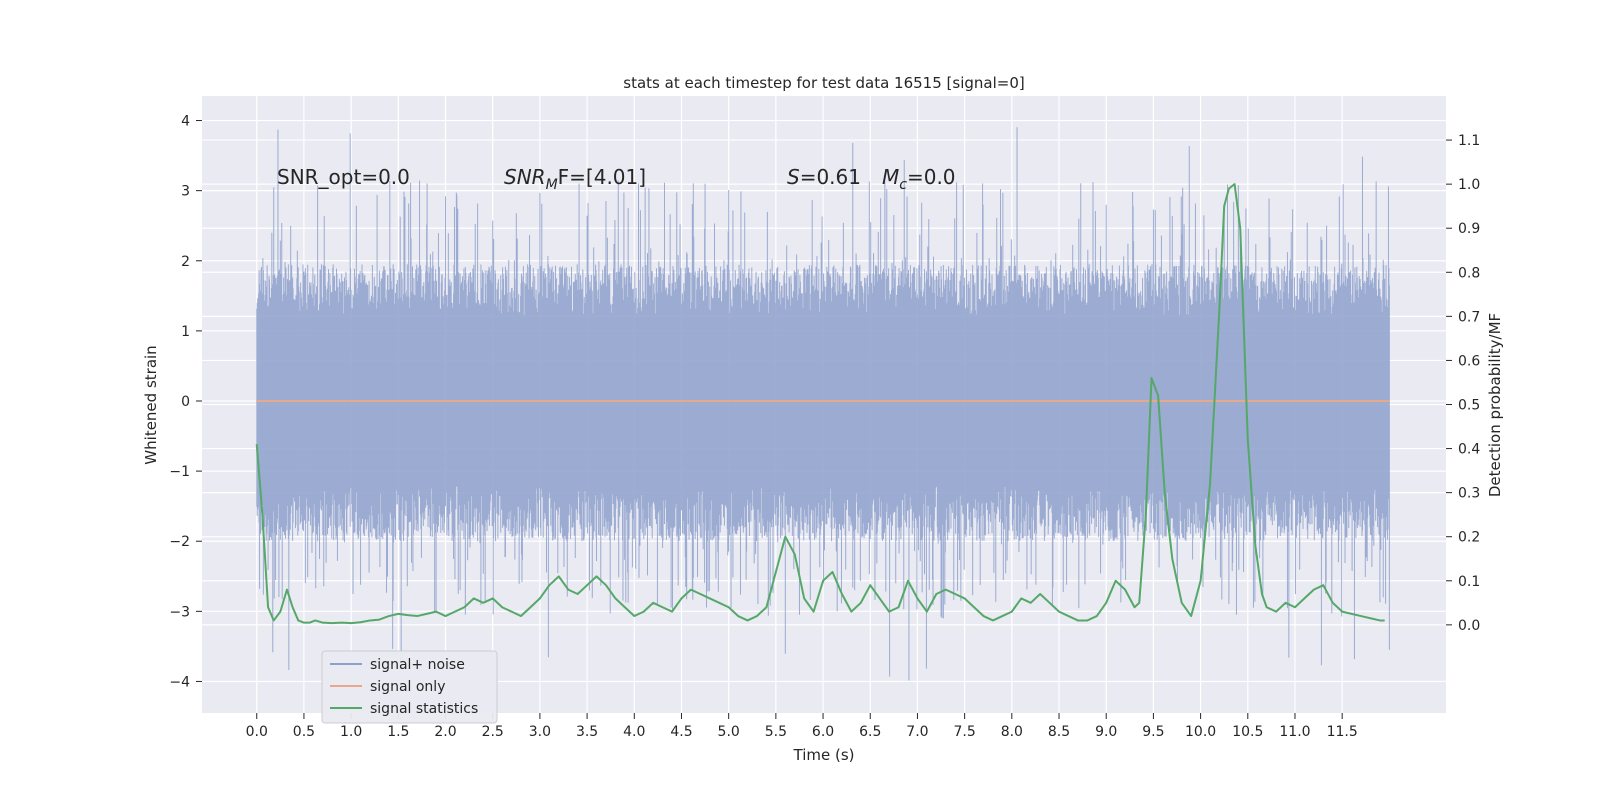  I want to click on x-tick-label: 11.5, so click(1342, 732).